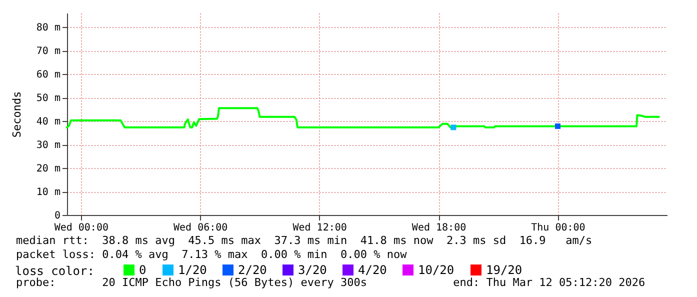  I want to click on y-tick-label: 40 m, so click(48, 122).